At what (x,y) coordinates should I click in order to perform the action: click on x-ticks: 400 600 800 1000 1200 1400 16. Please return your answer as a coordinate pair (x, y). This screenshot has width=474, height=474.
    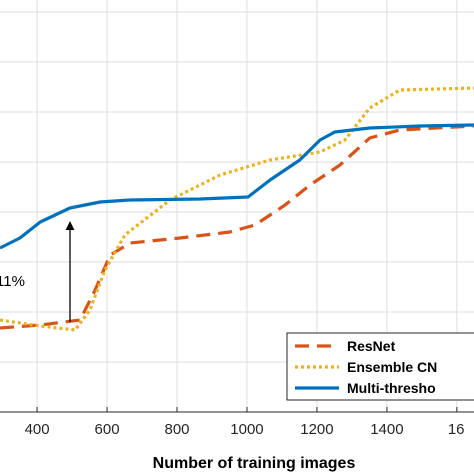
    Looking at the image, I should click on (245, 422).